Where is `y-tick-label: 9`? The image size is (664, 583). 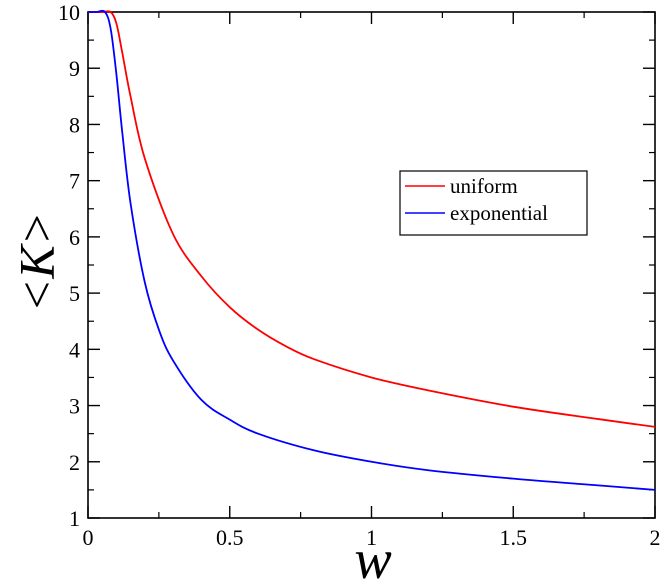 y-tick-label: 9 is located at coordinates (74, 68).